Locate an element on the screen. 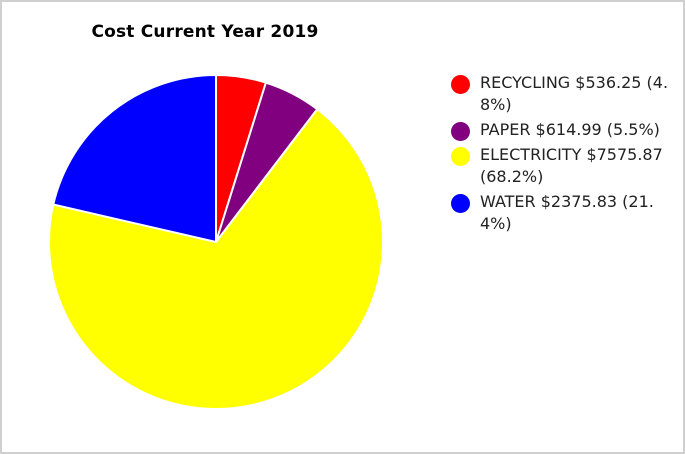 The width and height of the screenshot is (685, 454). pie-slice-water is located at coordinates (134, 158).